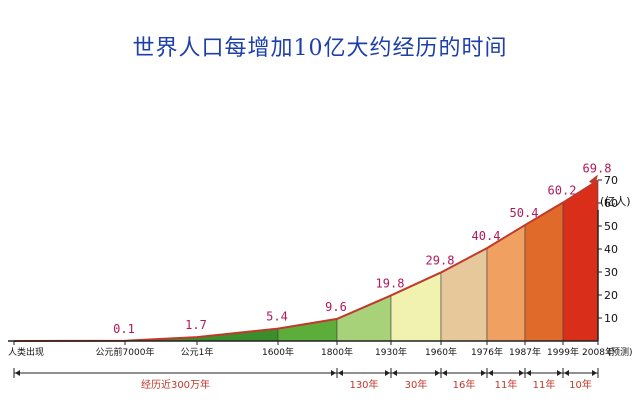 This screenshot has width=640, height=410. I want to click on data-label: 60.2, so click(562, 191).